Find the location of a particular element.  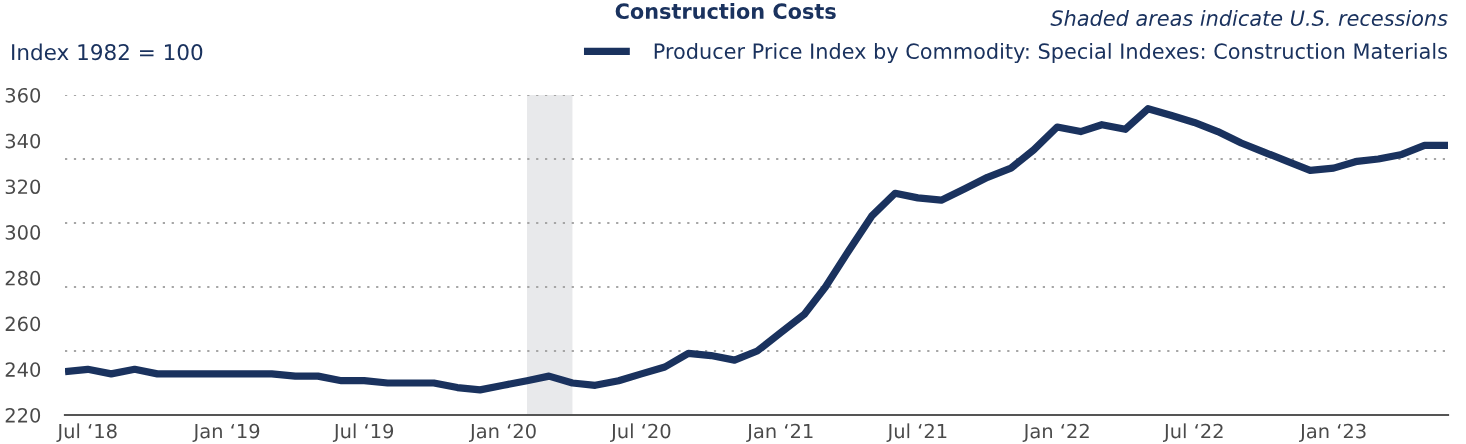

text: Shaded areas indicate U.S. recessions is located at coordinates (1249, 18).